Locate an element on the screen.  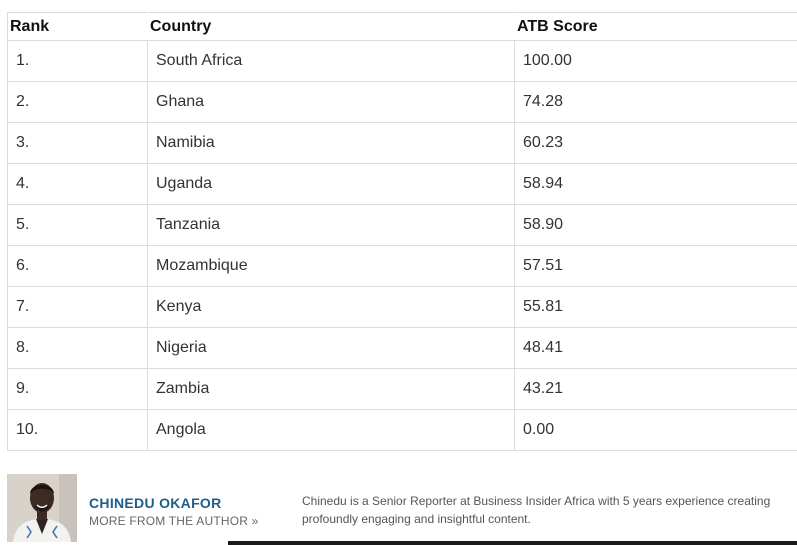
table-row: 9. Zambia 43.21 is located at coordinates (402, 389).